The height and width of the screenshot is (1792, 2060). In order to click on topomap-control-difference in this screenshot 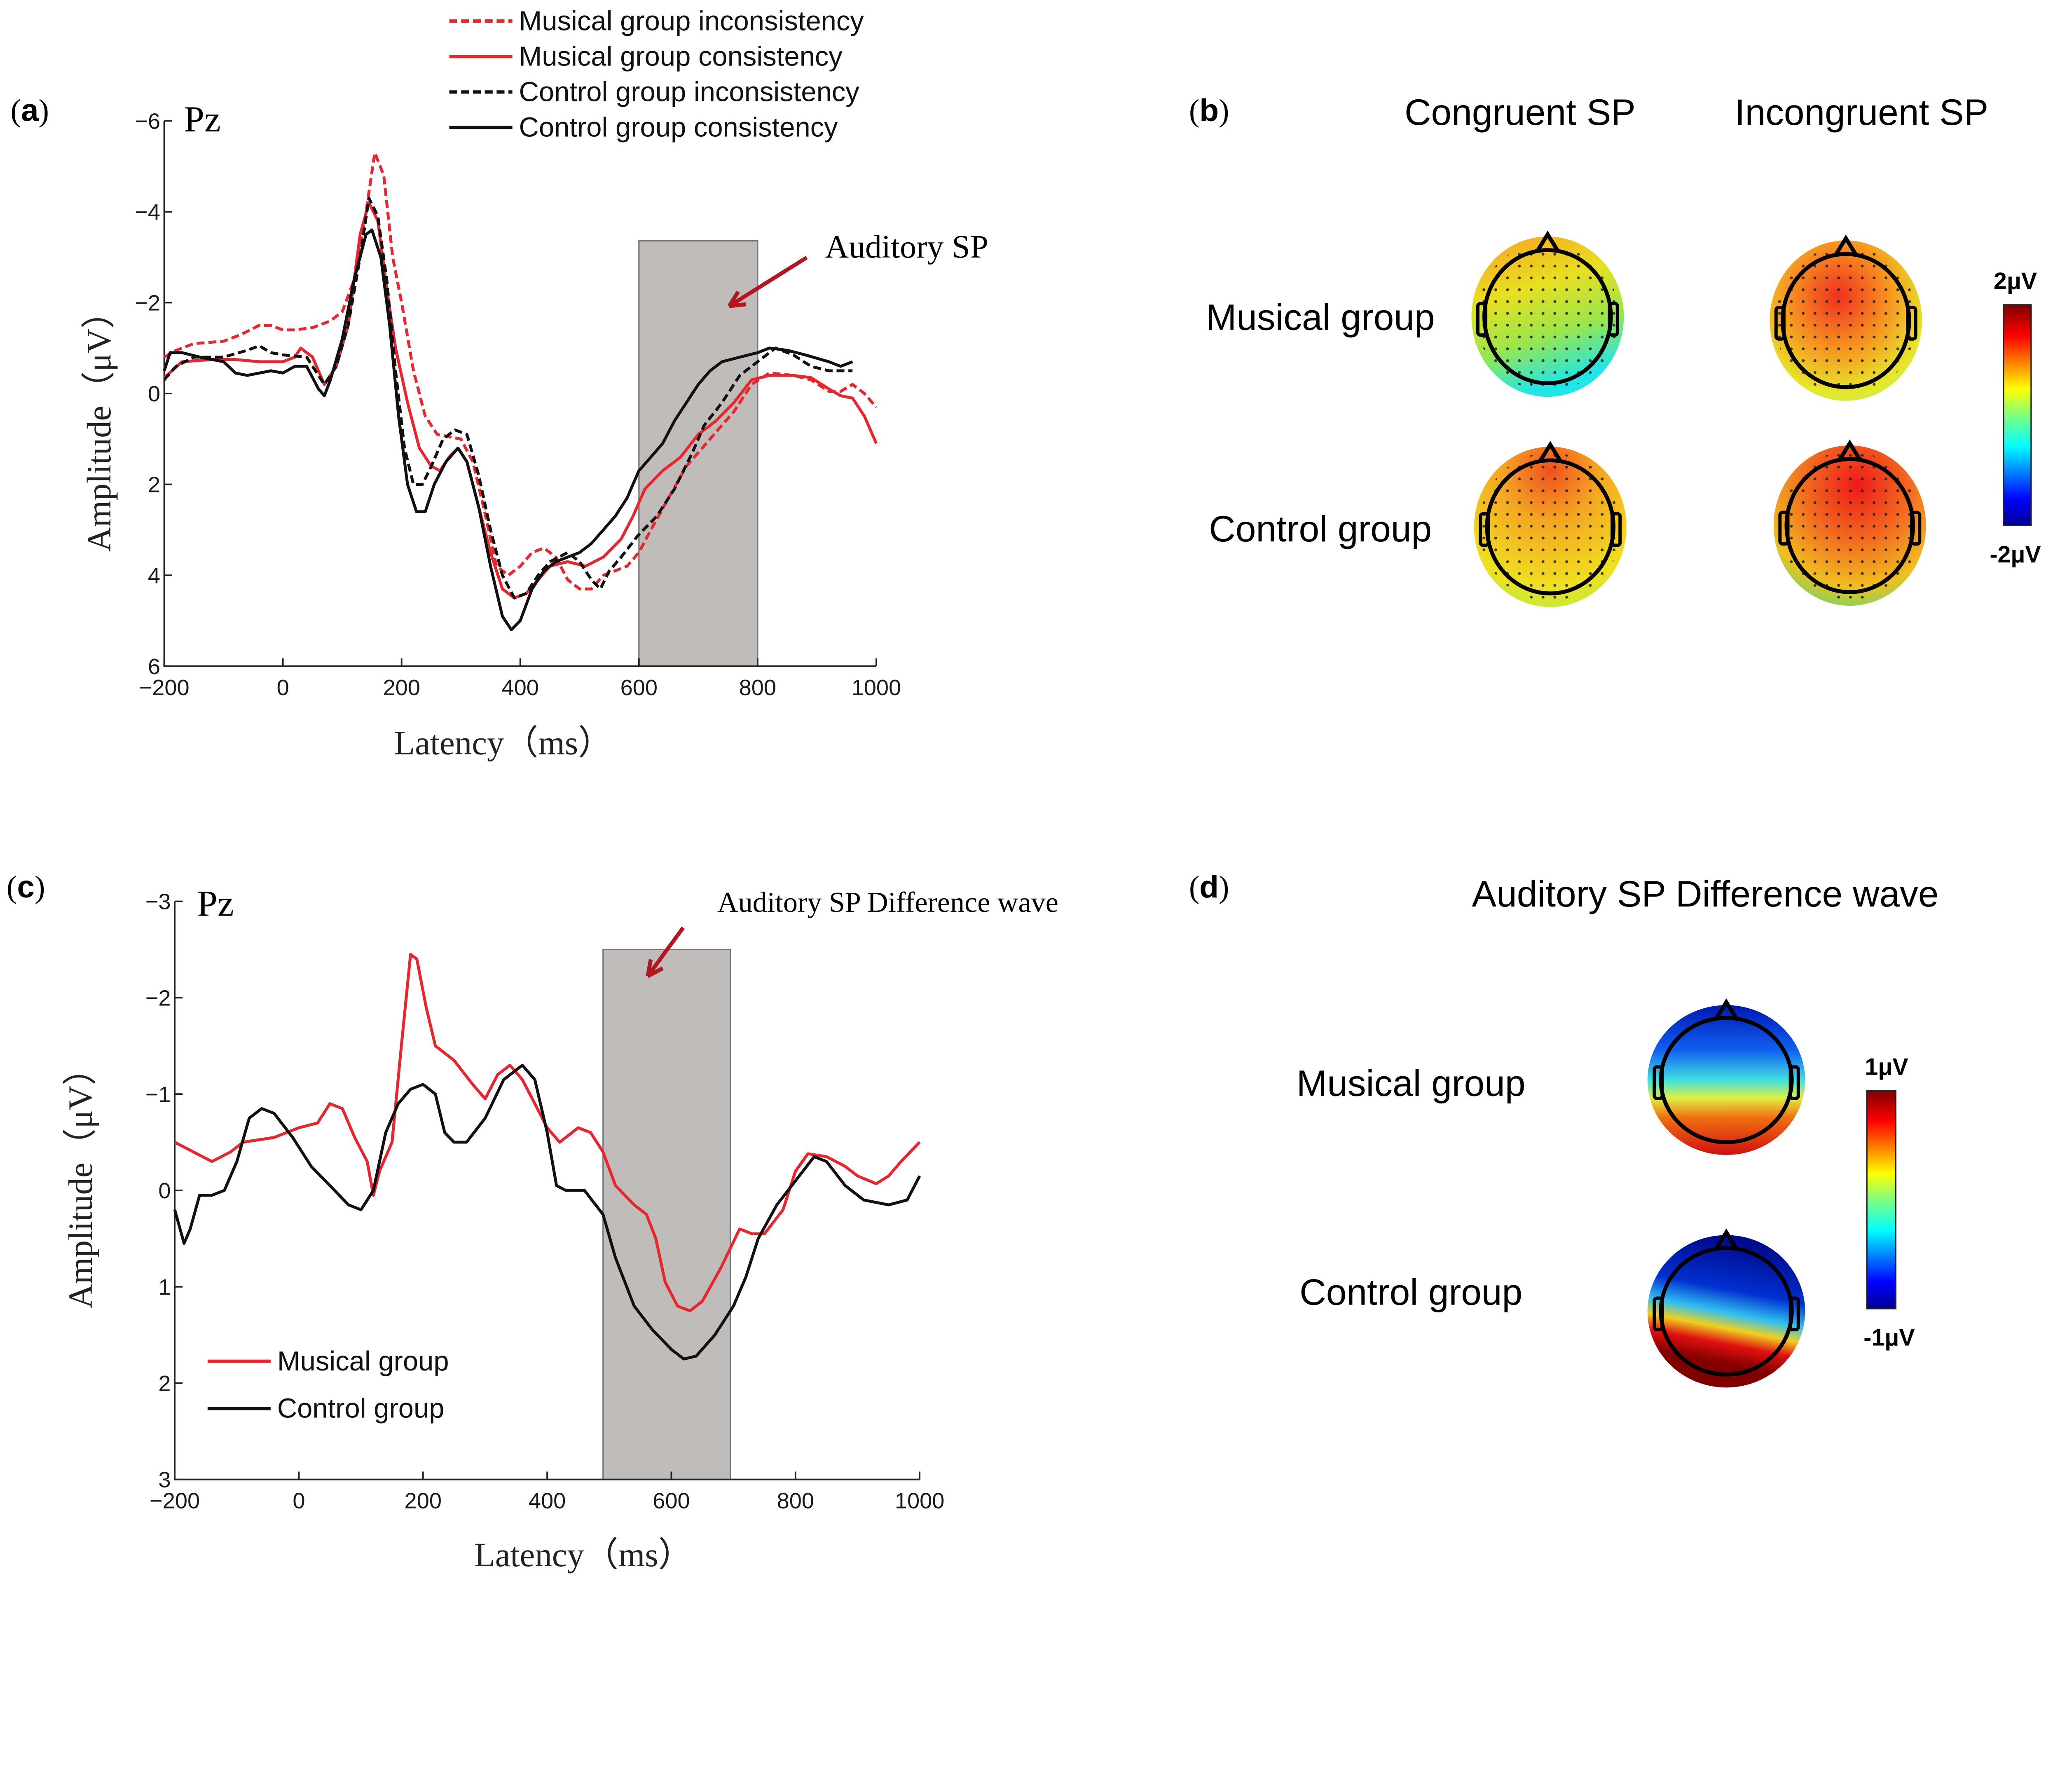, I will do `click(1726, 1308)`.